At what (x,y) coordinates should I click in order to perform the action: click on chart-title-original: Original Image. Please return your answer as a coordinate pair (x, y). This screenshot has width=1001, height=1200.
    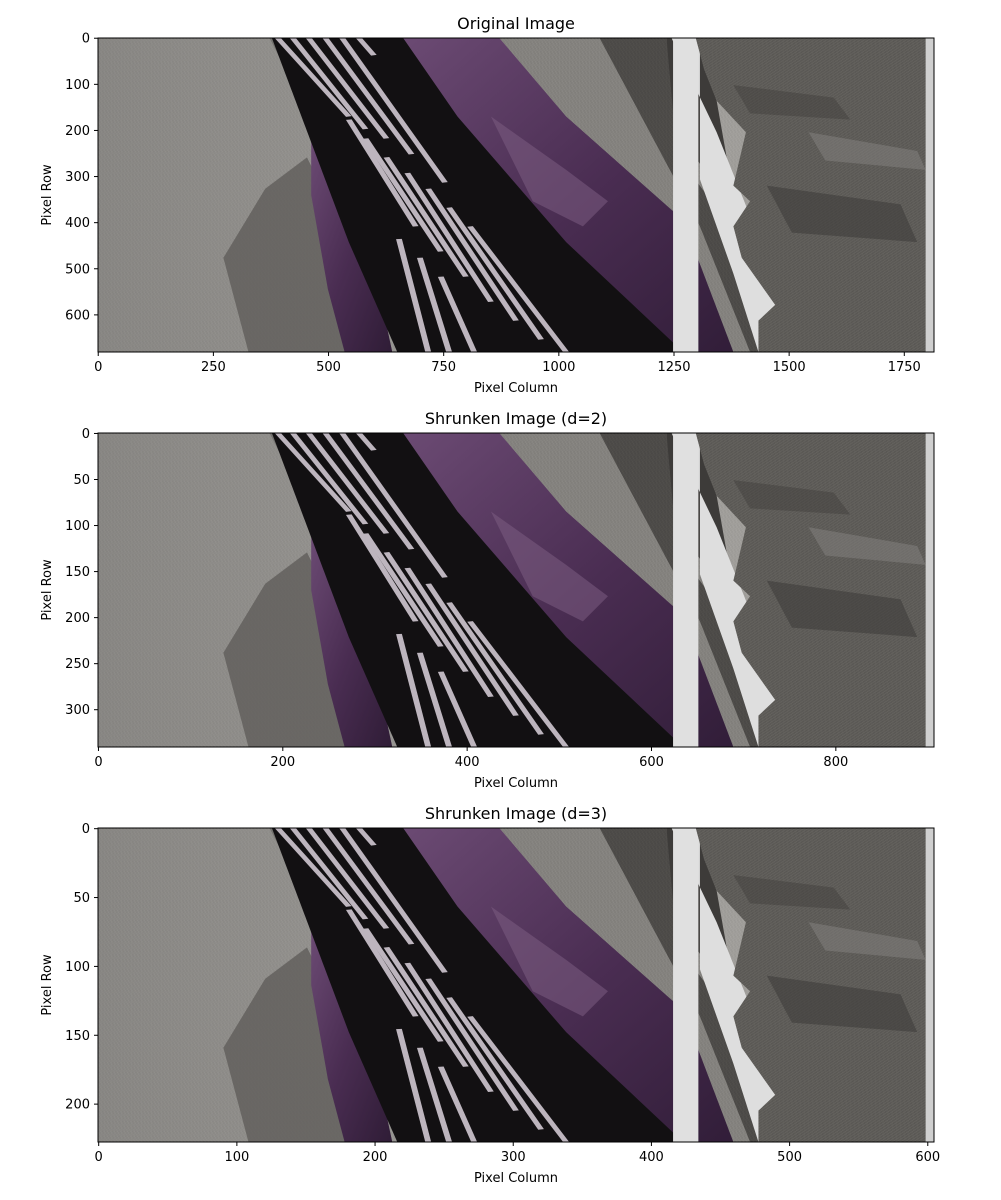
    Looking at the image, I should click on (516, 23).